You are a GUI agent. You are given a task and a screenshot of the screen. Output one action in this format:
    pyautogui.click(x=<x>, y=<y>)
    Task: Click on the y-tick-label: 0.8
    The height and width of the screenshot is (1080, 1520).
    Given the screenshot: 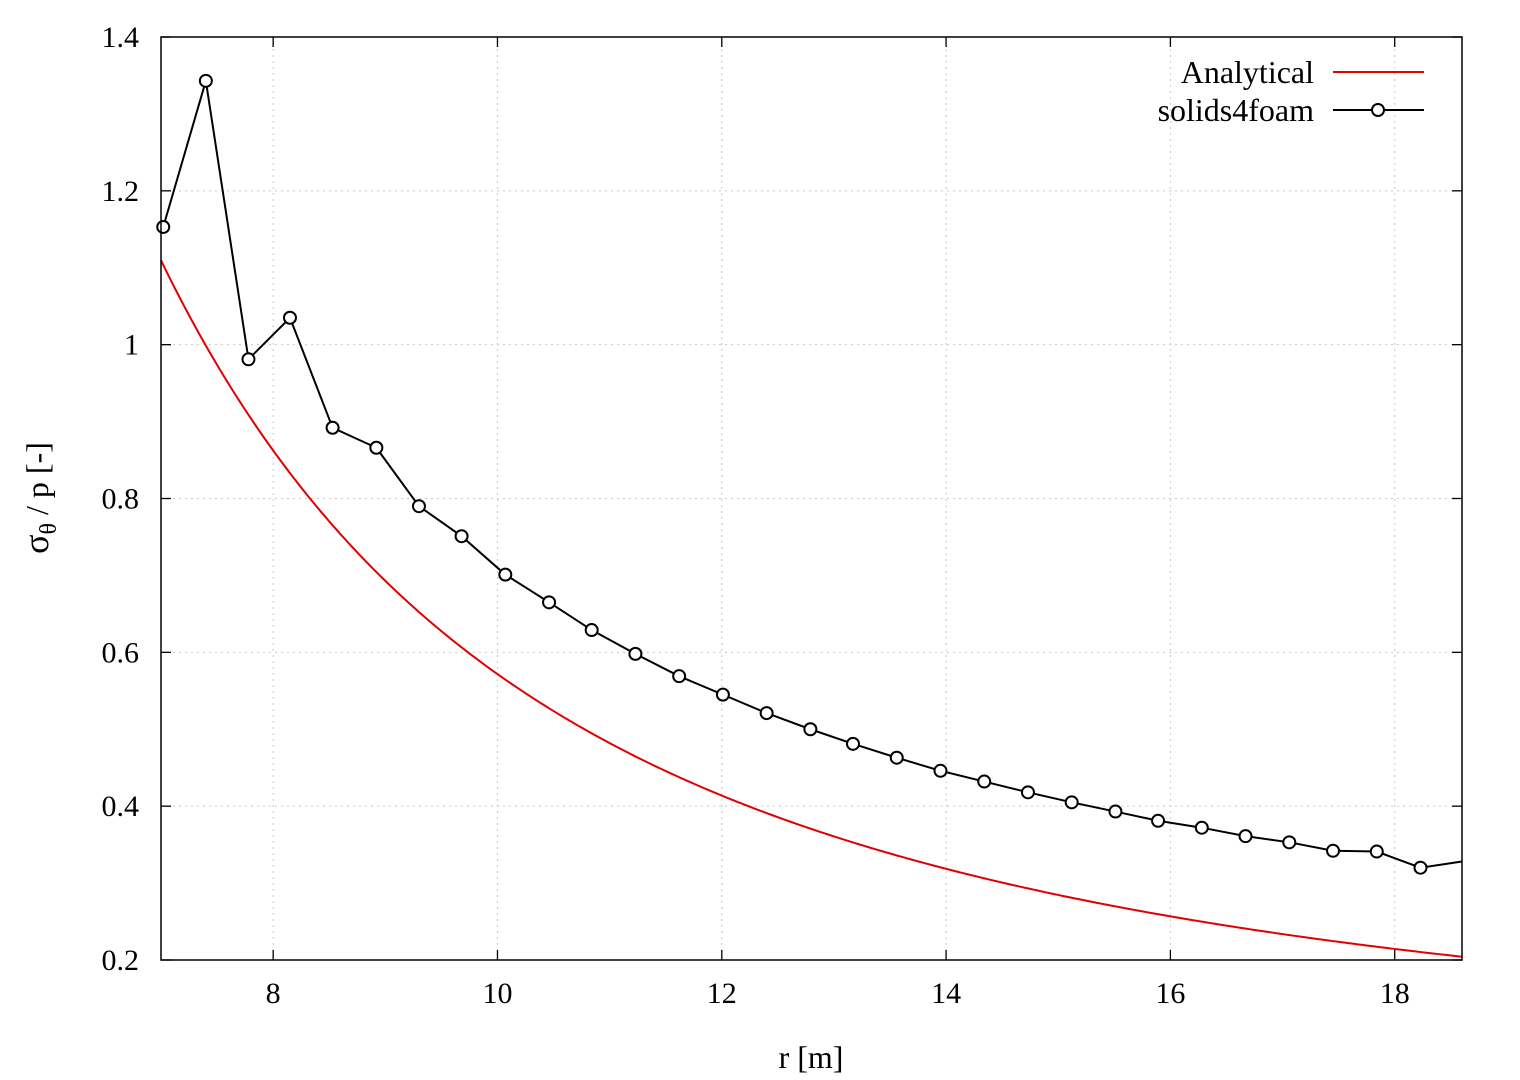 What is the action you would take?
    pyautogui.click(x=121, y=499)
    